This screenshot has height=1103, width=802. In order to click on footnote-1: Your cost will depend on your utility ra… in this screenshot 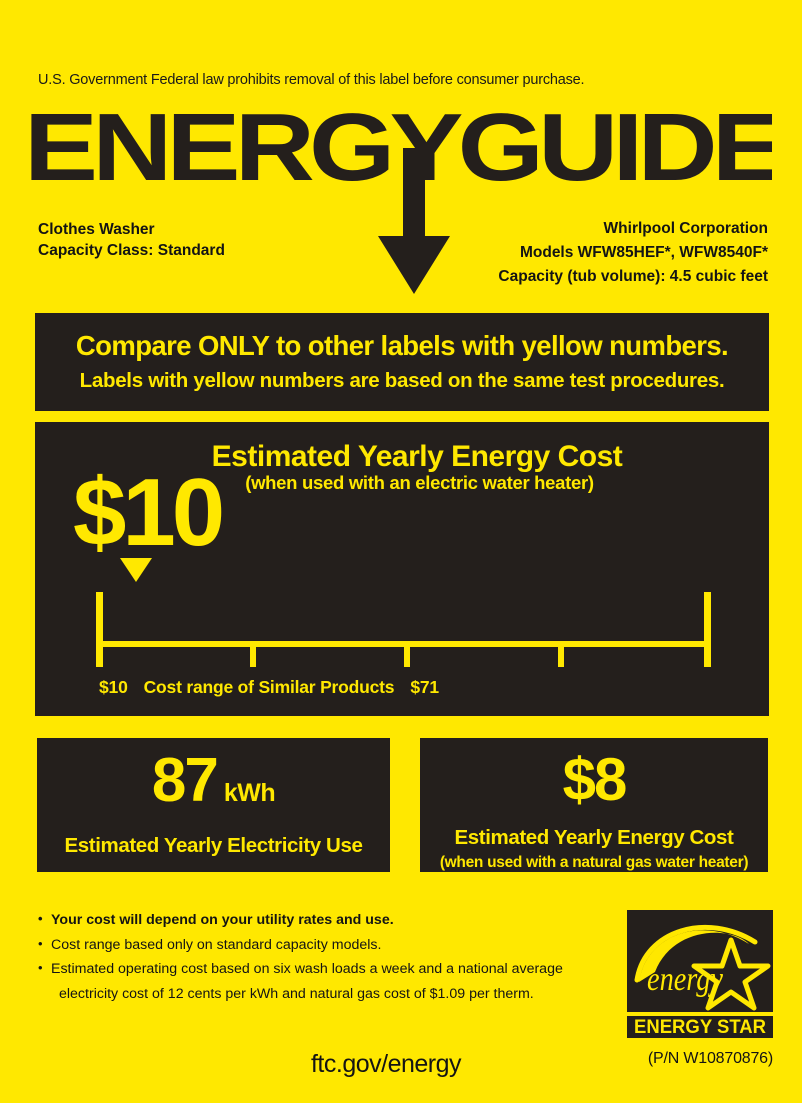, I will do `click(328, 920)`.